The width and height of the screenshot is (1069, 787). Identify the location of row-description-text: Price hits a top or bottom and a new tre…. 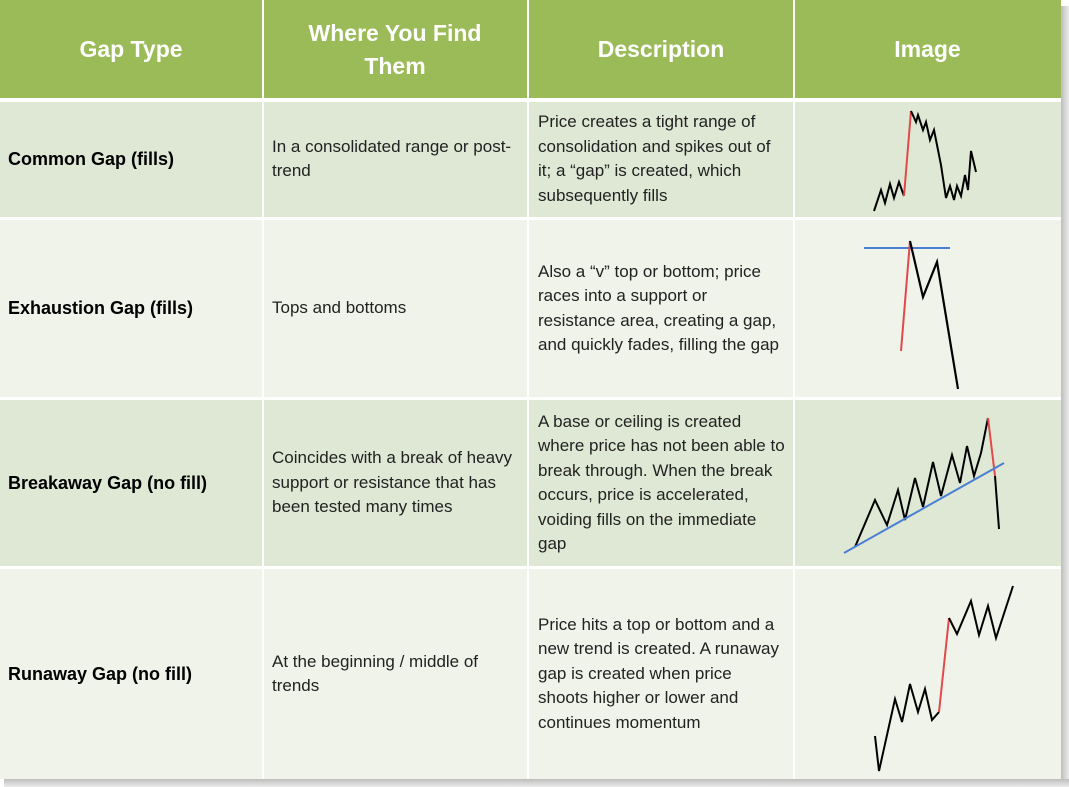
(658, 673).